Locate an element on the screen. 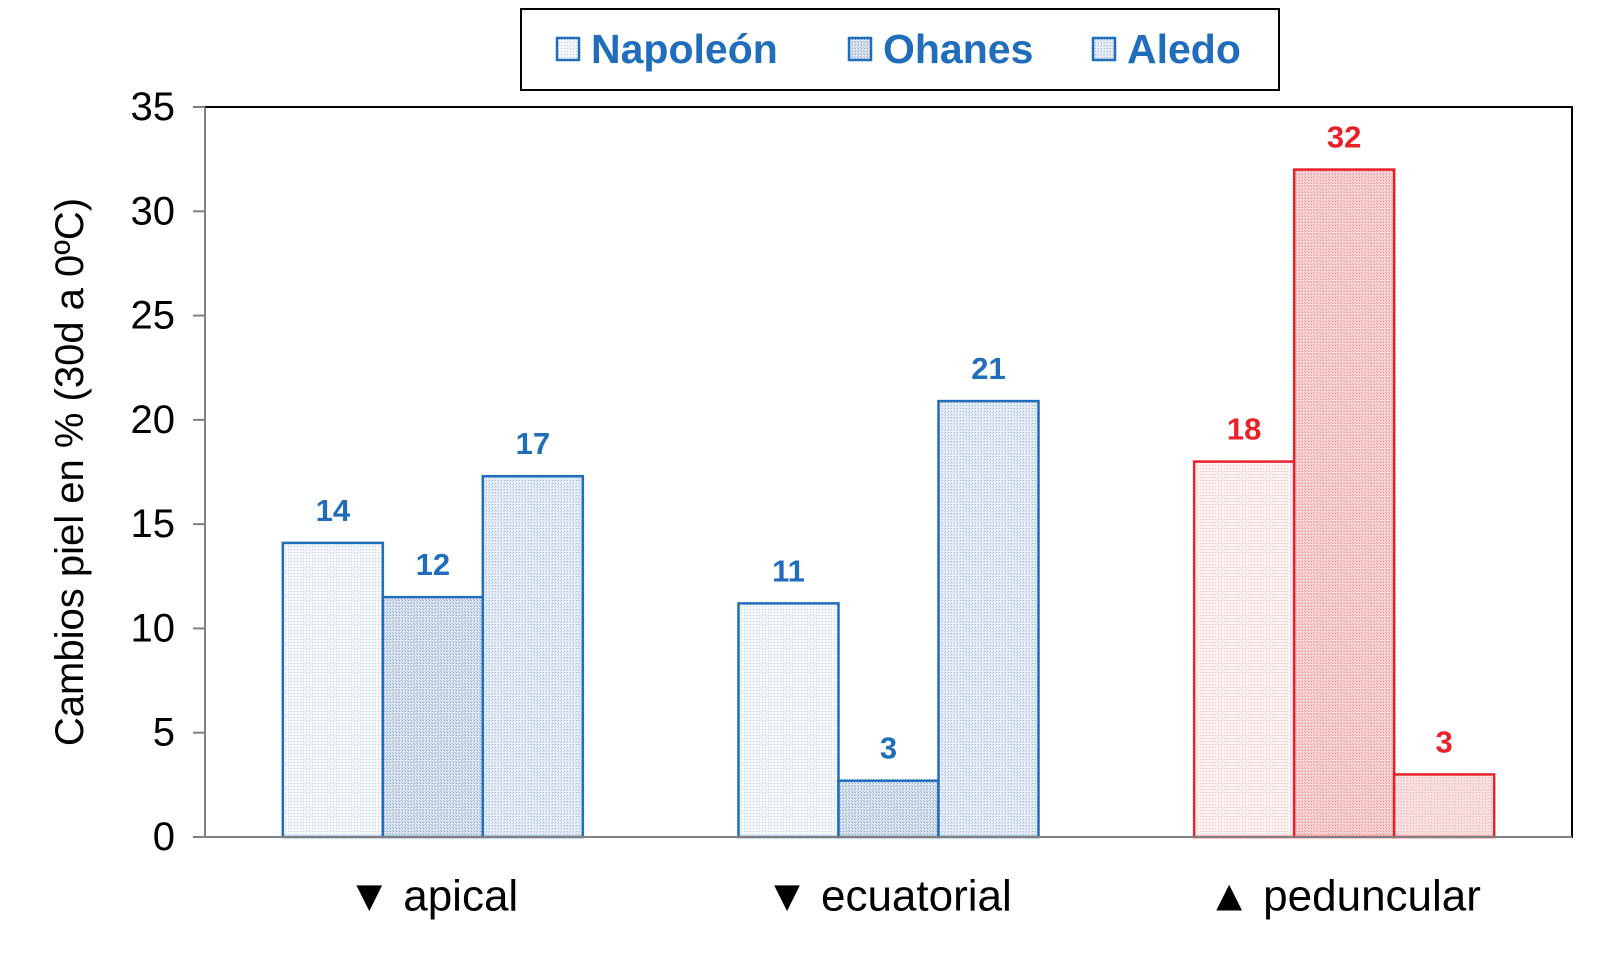 This screenshot has width=1600, height=966. legend-label: Ohanes is located at coordinates (958, 49).